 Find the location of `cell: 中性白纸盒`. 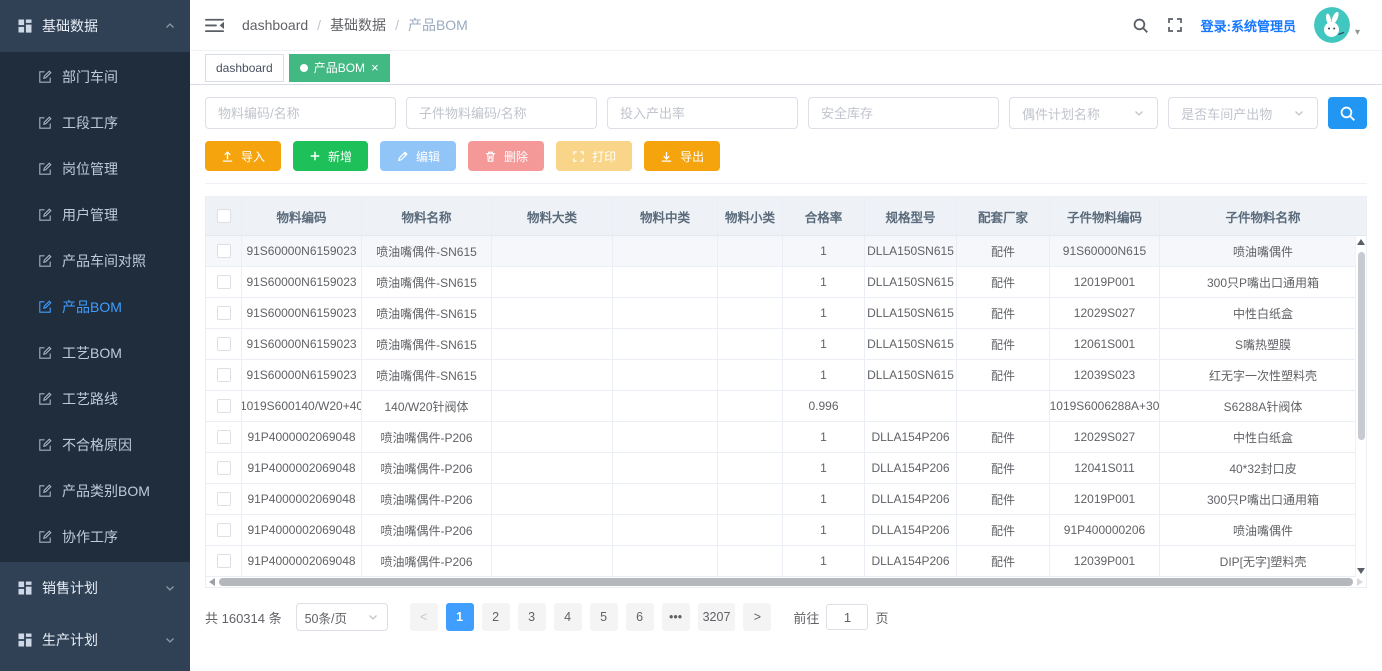

cell: 中性白纸盒 is located at coordinates (1262, 313).